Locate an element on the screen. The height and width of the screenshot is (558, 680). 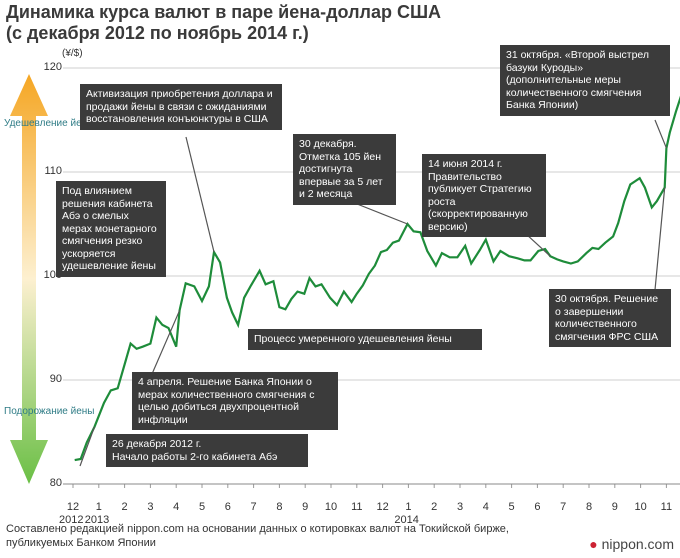
y-tick-label: 90 is located at coordinates (55, 379).